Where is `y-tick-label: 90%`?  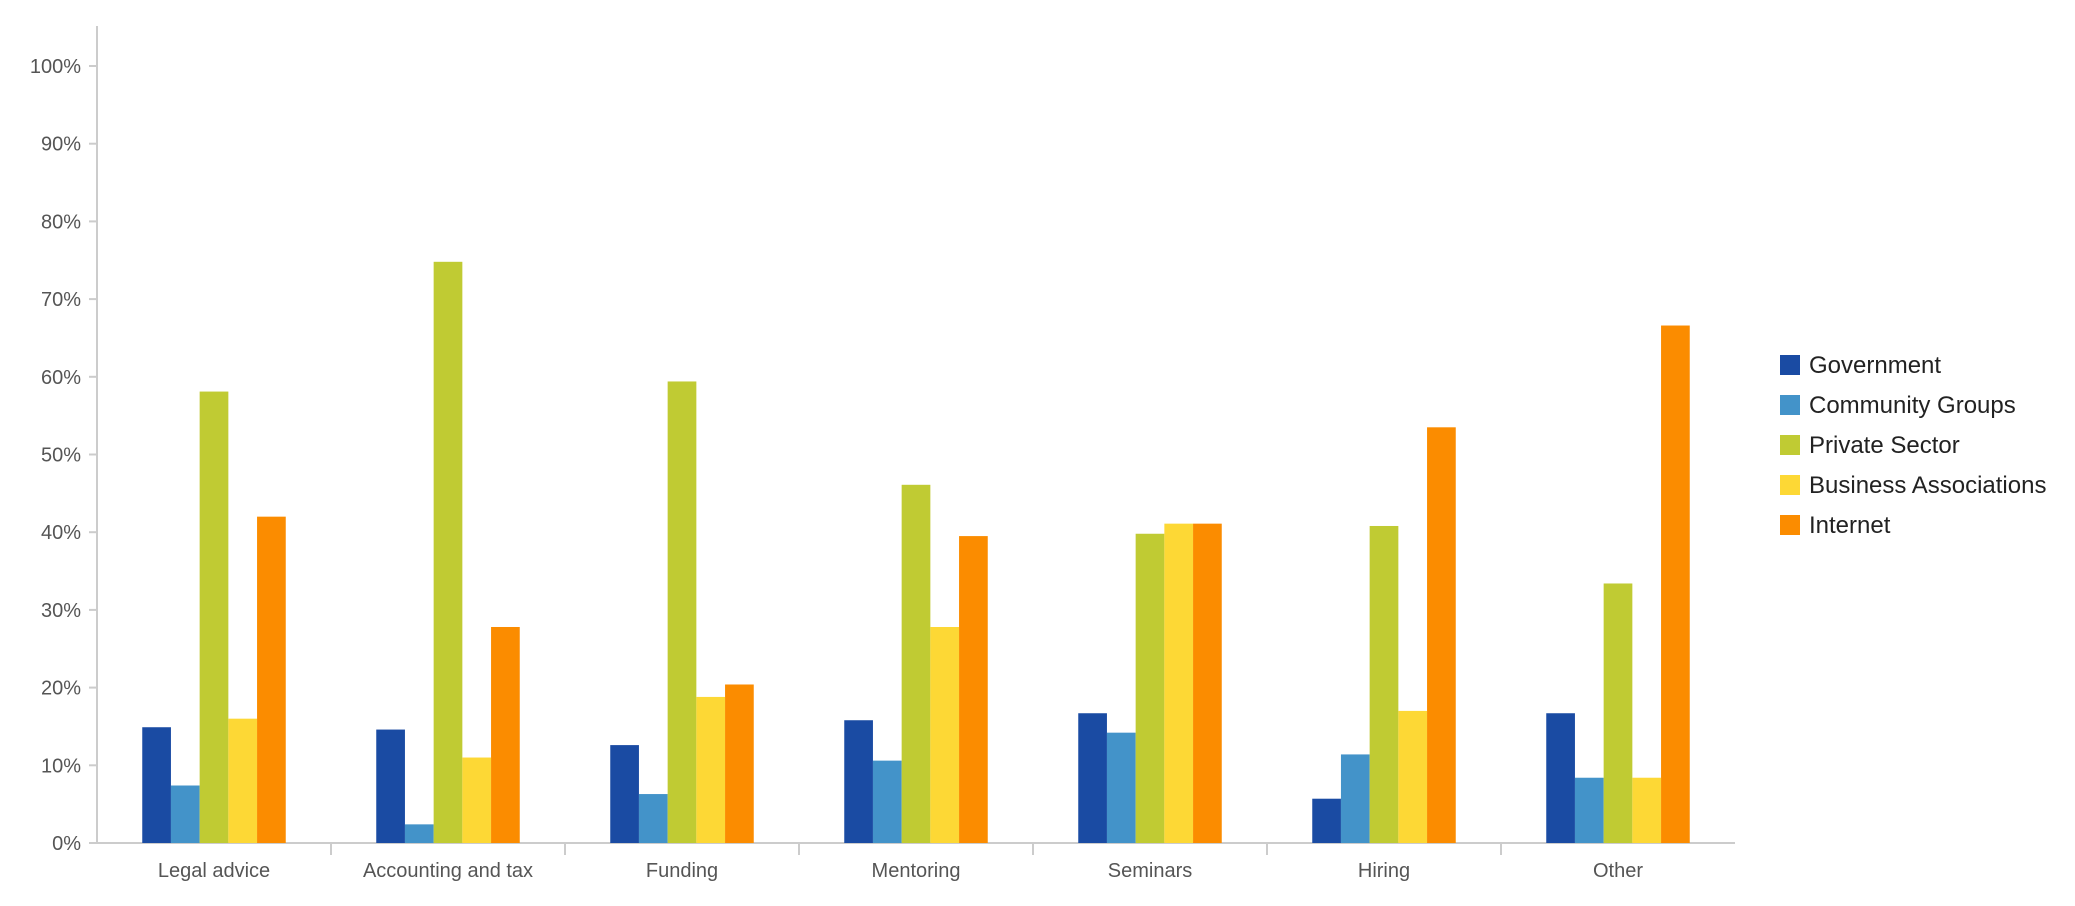
y-tick-label: 90% is located at coordinates (61, 145).